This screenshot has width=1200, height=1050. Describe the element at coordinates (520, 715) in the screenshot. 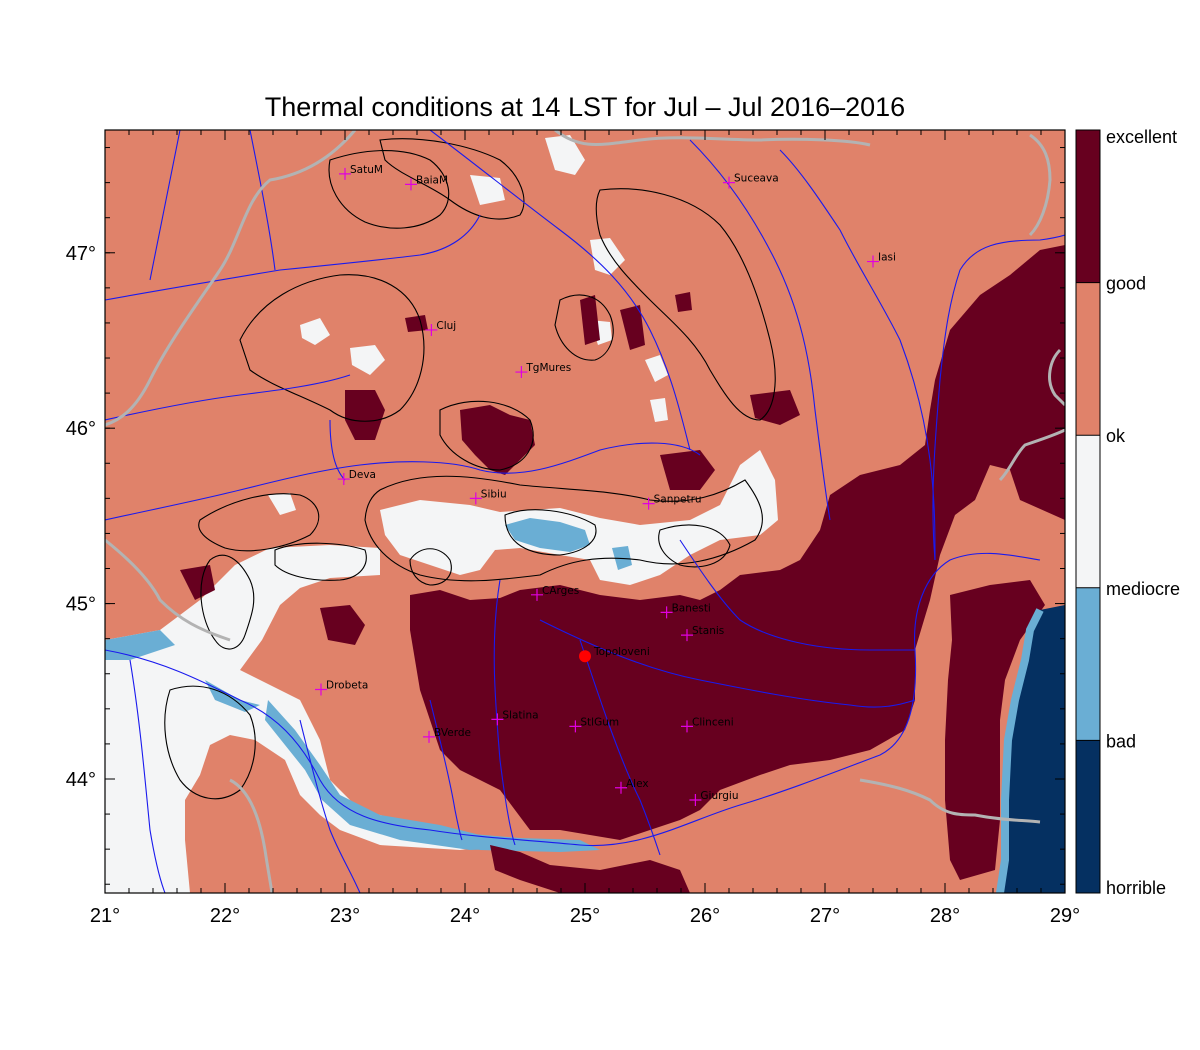

I see `city-label: Slatina` at that location.